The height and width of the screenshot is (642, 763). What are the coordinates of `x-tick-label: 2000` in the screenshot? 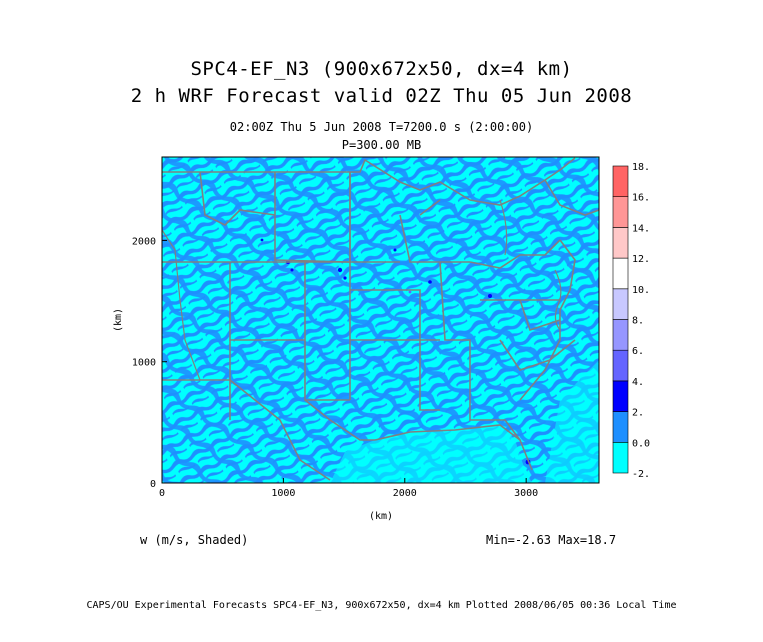 It's located at (405, 493).